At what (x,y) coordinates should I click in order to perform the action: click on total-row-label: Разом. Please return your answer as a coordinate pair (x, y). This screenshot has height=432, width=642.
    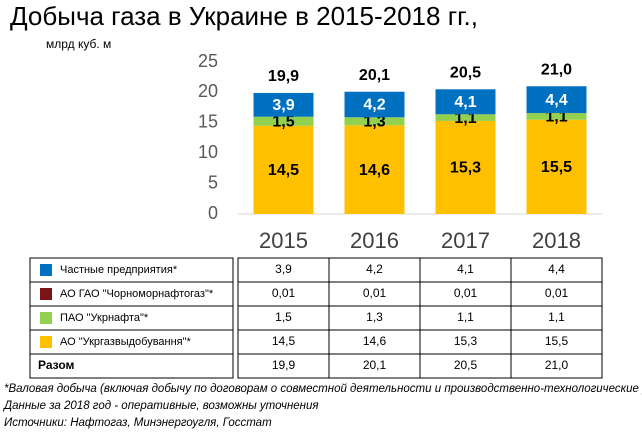
    Looking at the image, I should click on (56, 365).